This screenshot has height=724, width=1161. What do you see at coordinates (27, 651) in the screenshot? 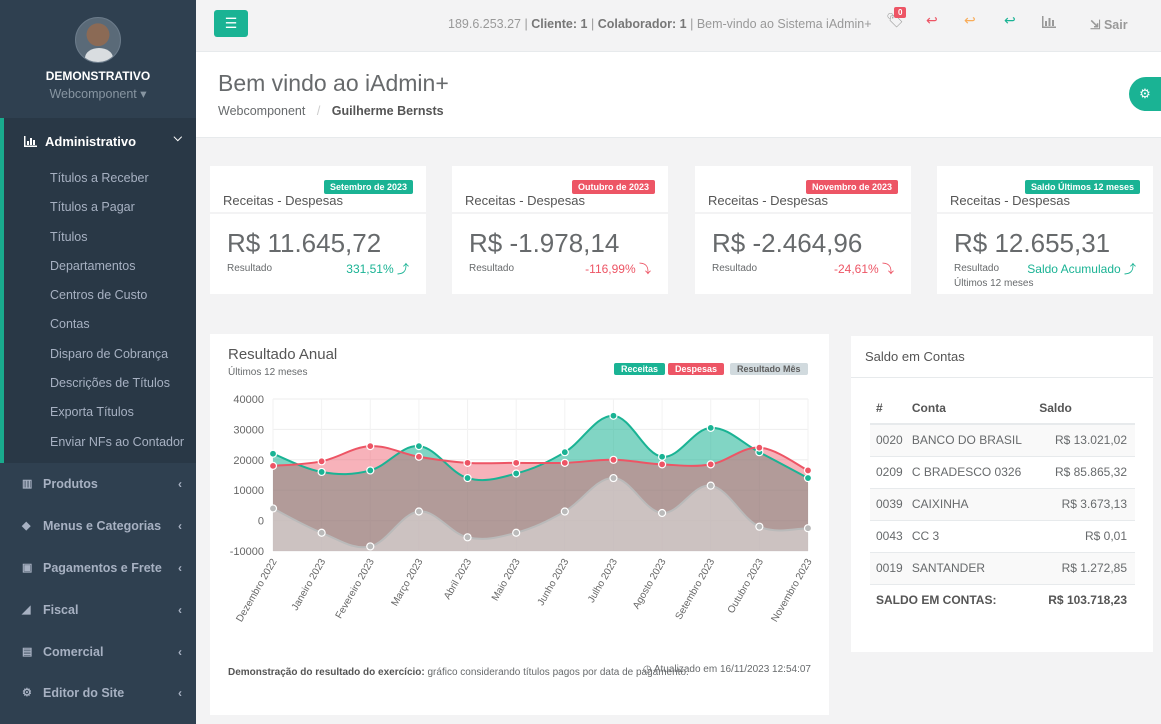
I see `file-icon: ▤` at bounding box center [27, 651].